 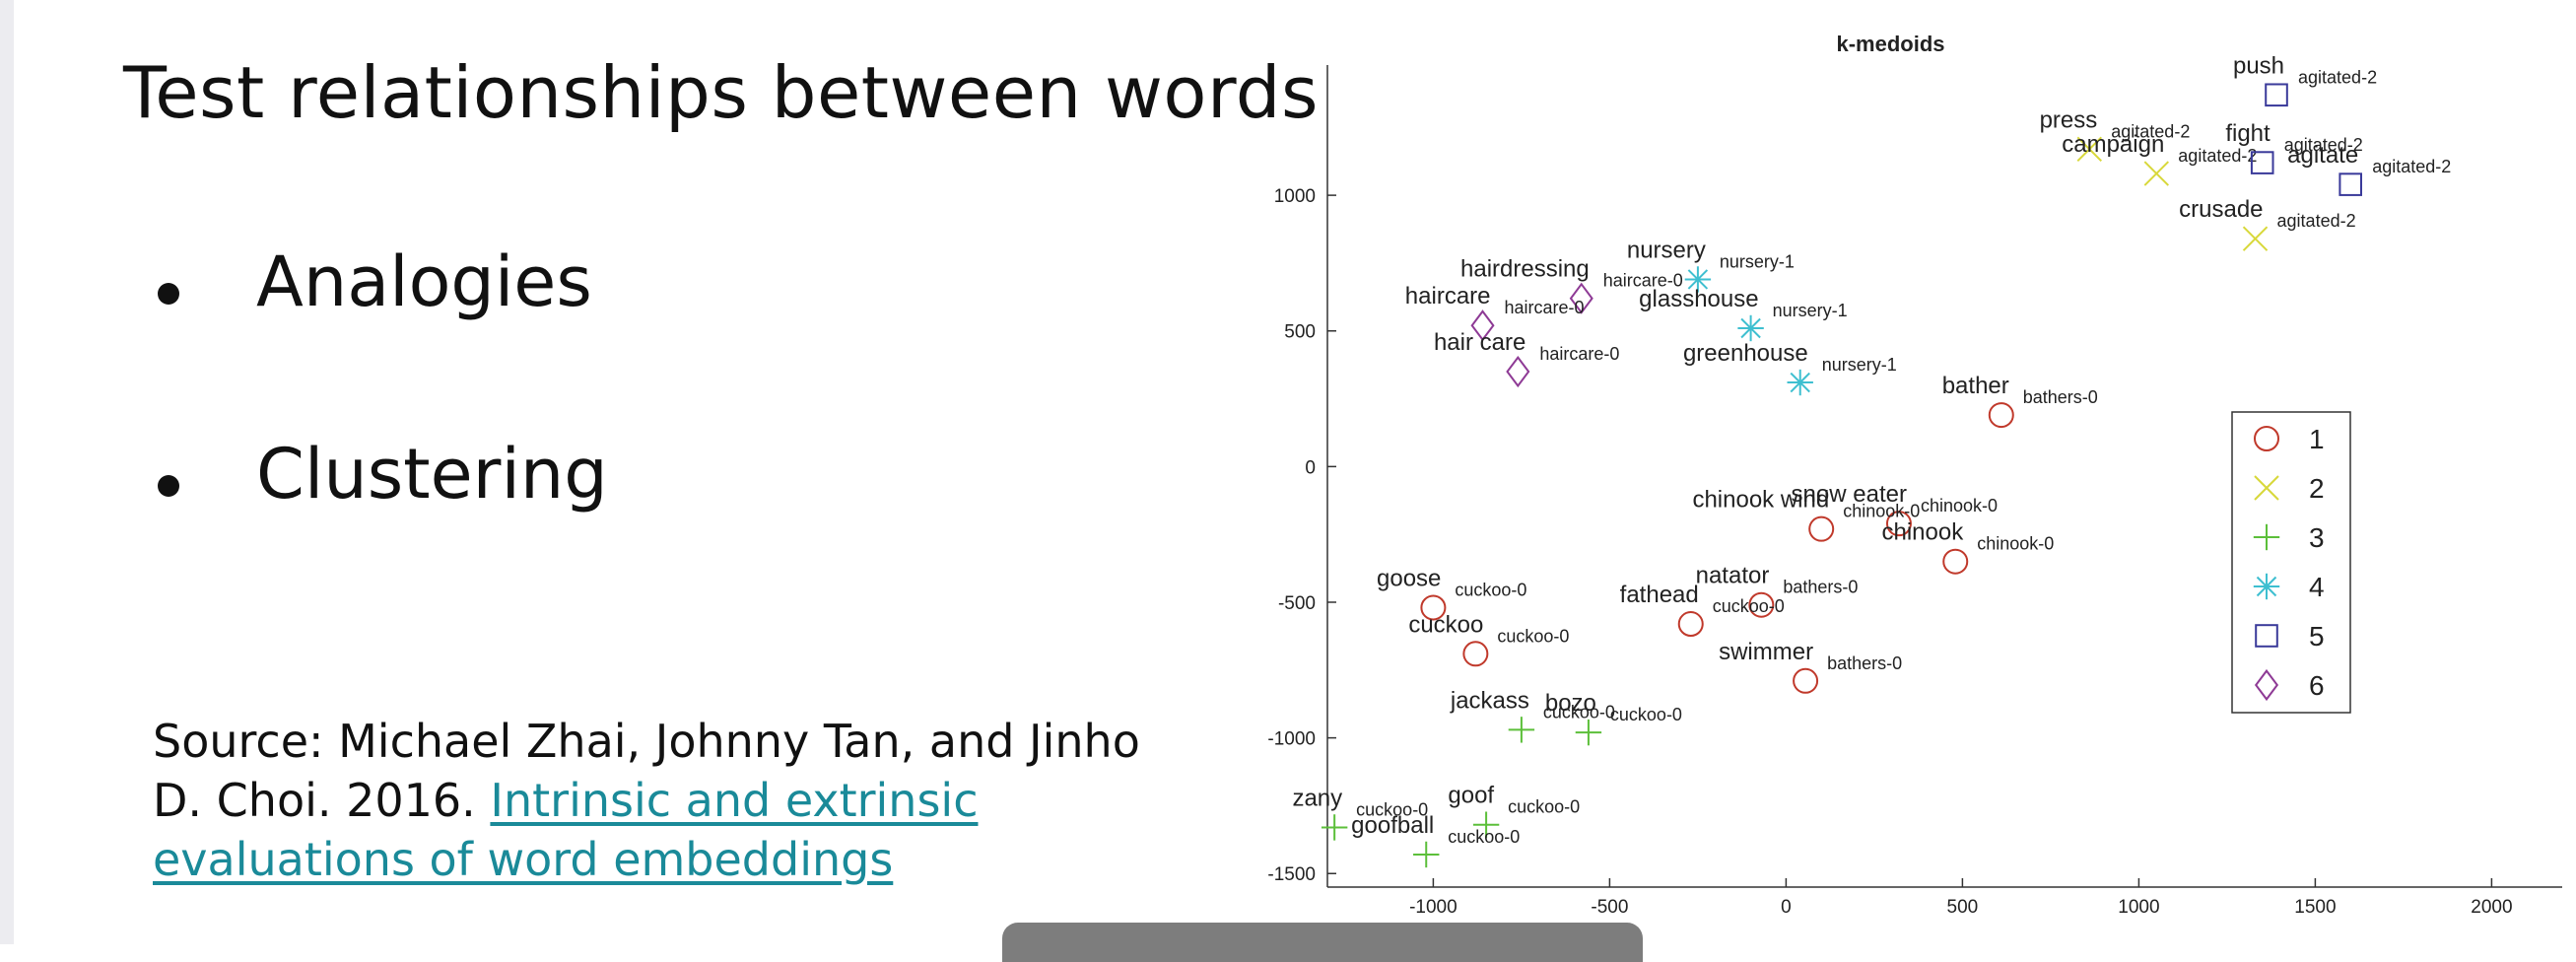 What do you see at coordinates (1890, 44) in the screenshot?
I see `chart-title: k-medoids` at bounding box center [1890, 44].